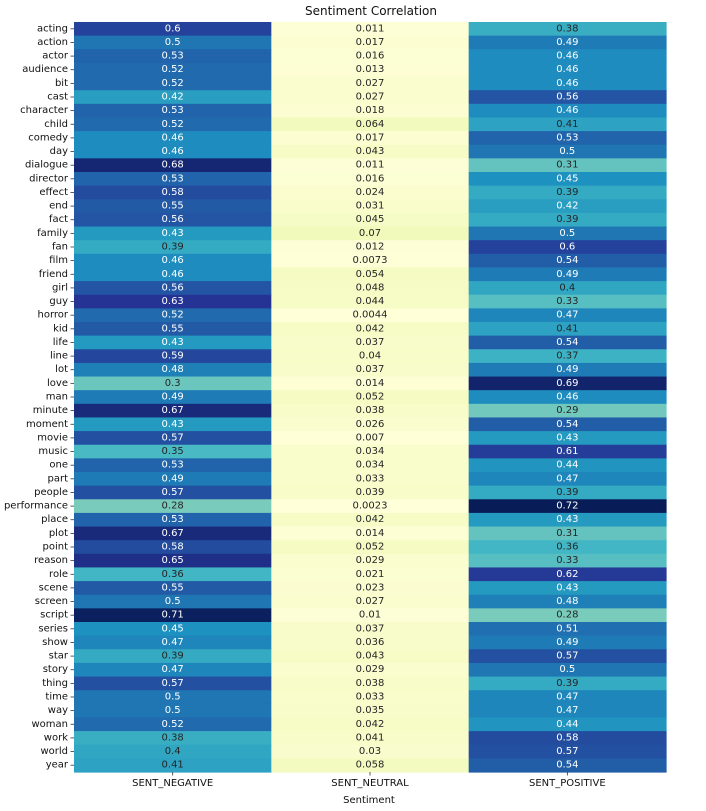 This screenshot has height=811, width=706. I want to click on y-tick-label: actor, so click(55, 56).